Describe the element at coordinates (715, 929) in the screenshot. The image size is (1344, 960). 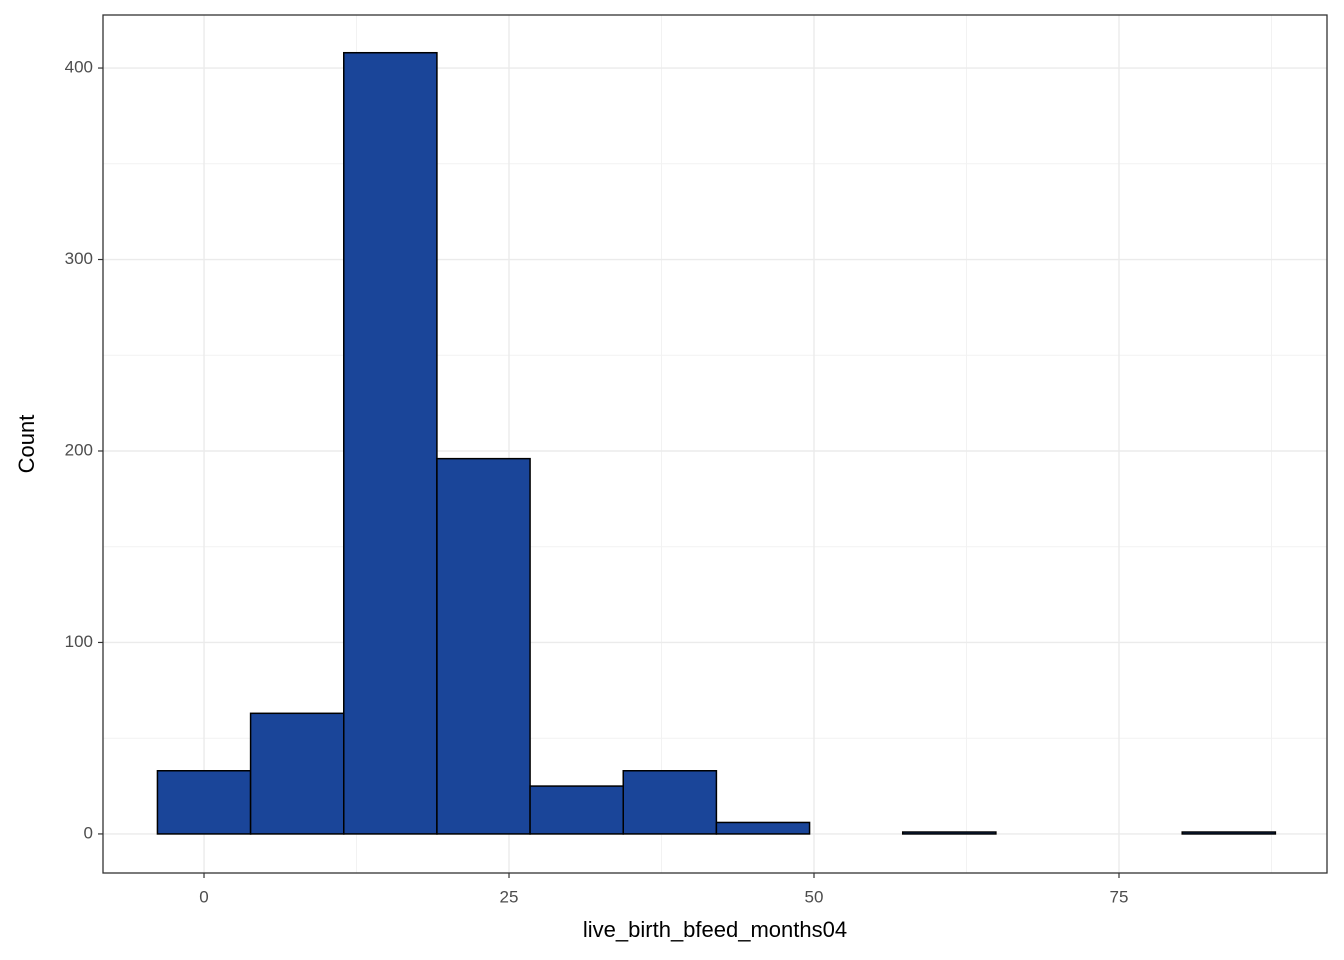
I see `x-axis-title: live_birth_bfeed_months04` at that location.